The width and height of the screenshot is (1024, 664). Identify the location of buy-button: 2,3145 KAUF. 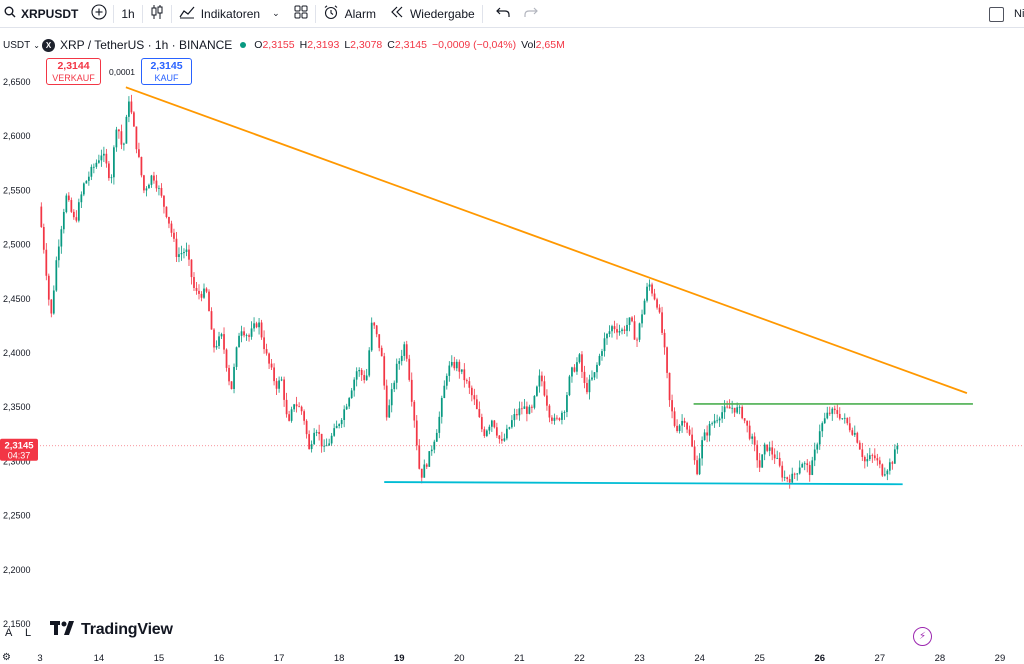
(166, 71).